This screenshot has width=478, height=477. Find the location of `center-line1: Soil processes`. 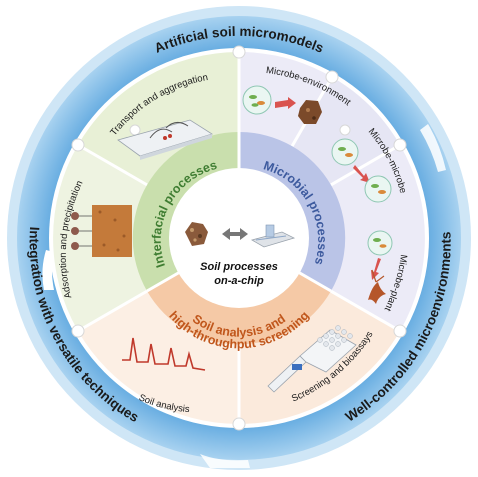

center-line1: Soil processes is located at coordinates (239, 267).